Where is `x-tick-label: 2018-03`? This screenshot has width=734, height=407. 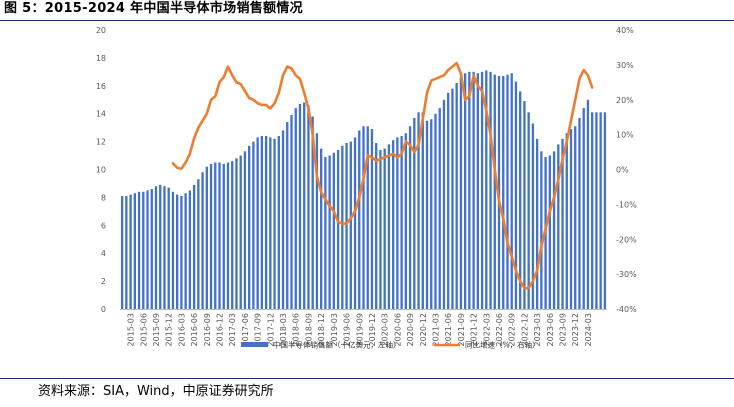
x-tick-label: 2018-03 is located at coordinates (283, 329).